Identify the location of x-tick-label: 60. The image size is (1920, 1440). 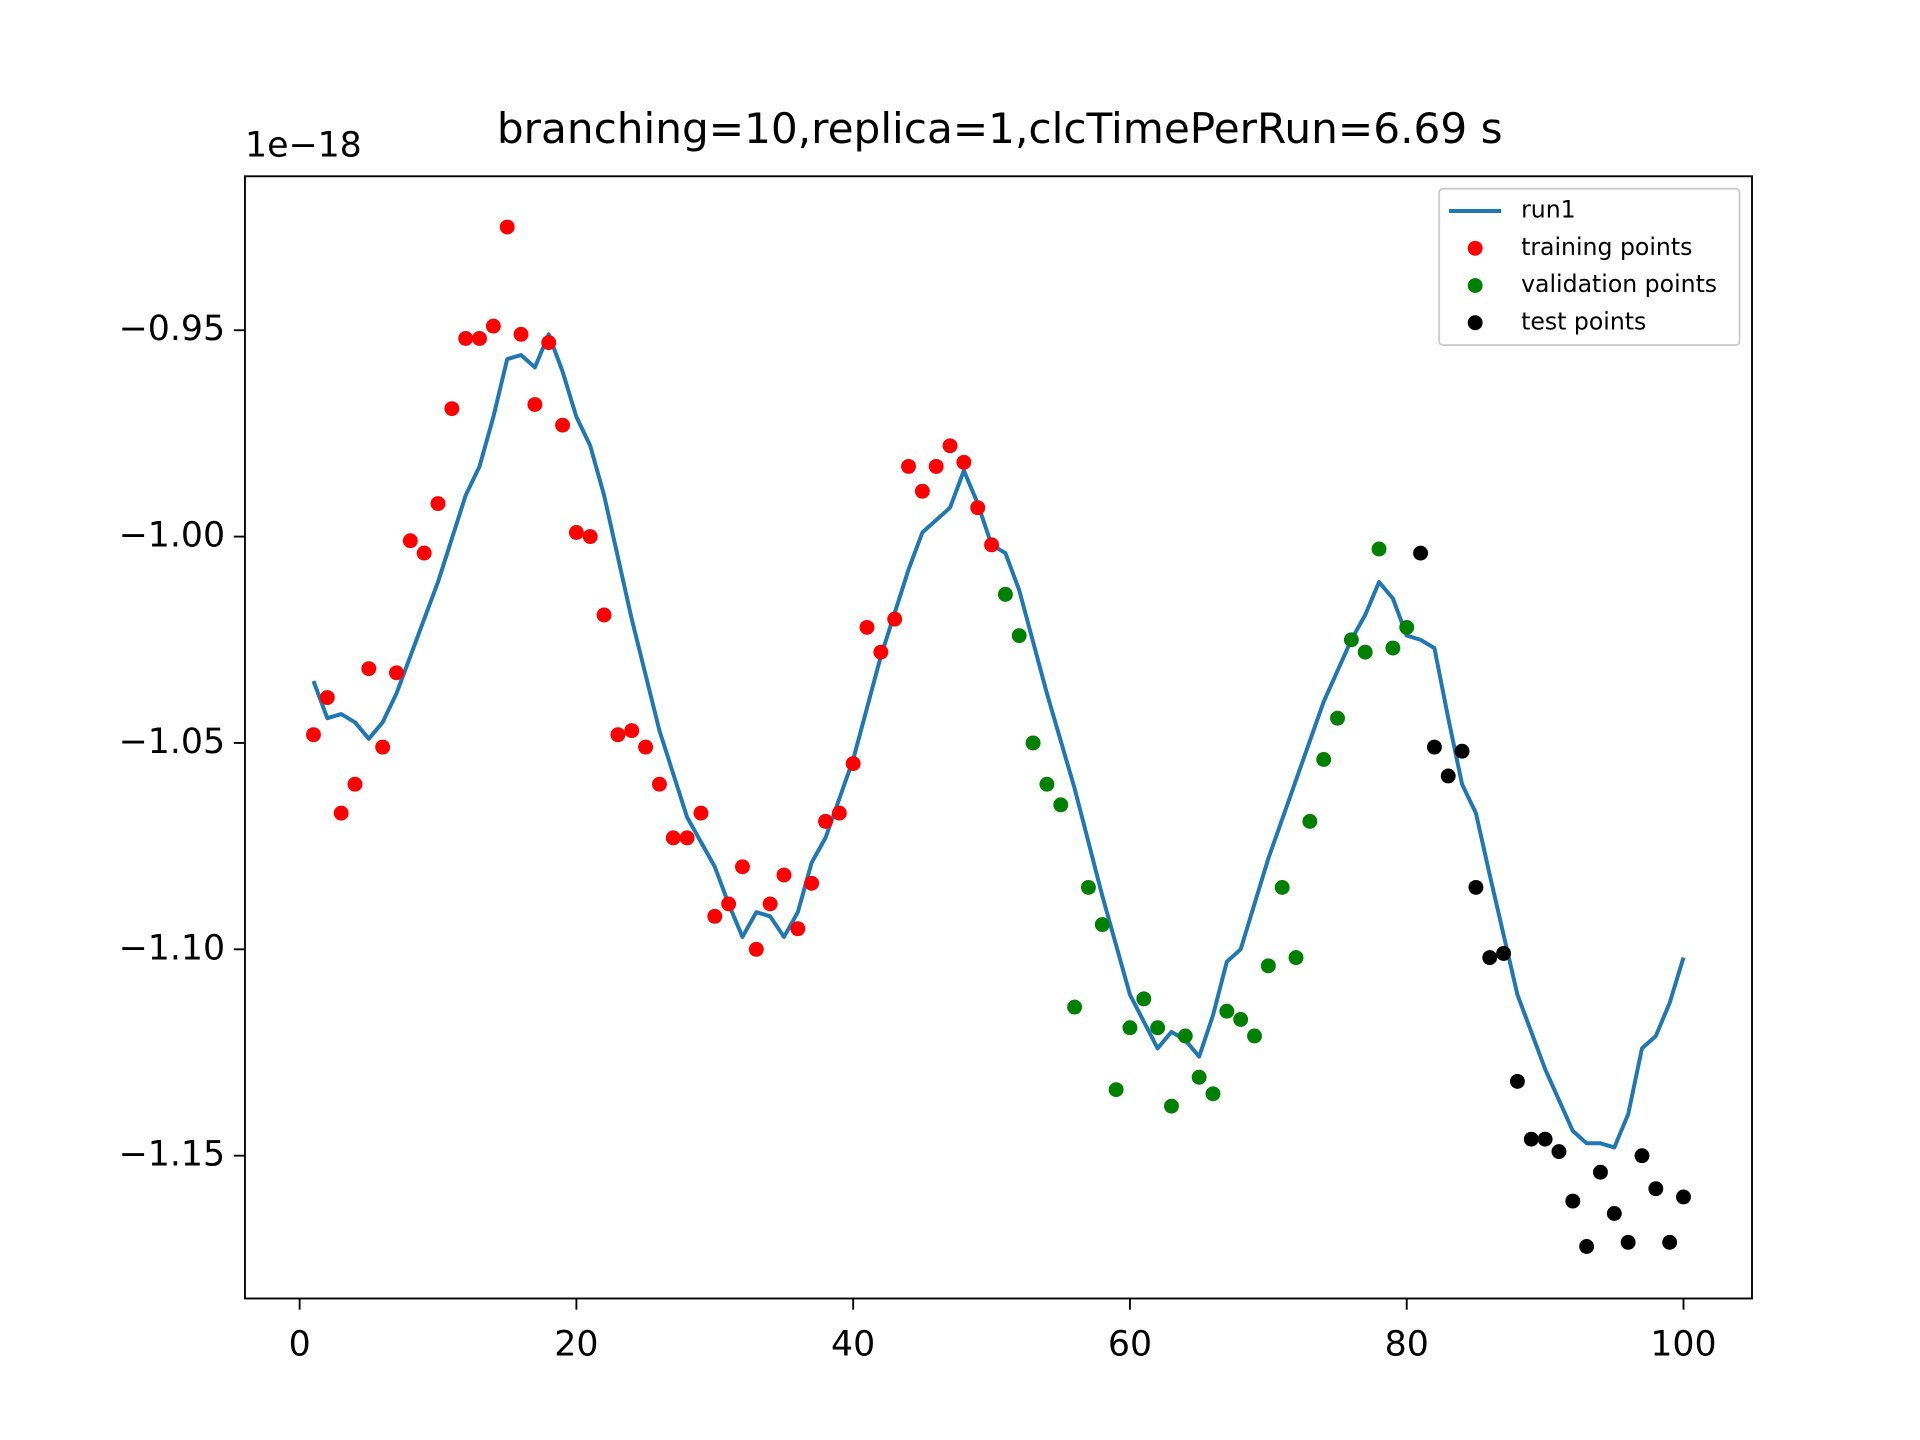
(1130, 1345).